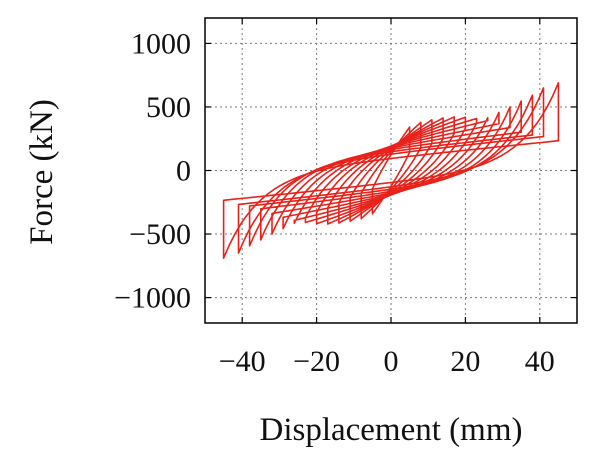 This screenshot has width=600, height=474. What do you see at coordinates (242, 361) in the screenshot?
I see `x-tick-label: −40` at bounding box center [242, 361].